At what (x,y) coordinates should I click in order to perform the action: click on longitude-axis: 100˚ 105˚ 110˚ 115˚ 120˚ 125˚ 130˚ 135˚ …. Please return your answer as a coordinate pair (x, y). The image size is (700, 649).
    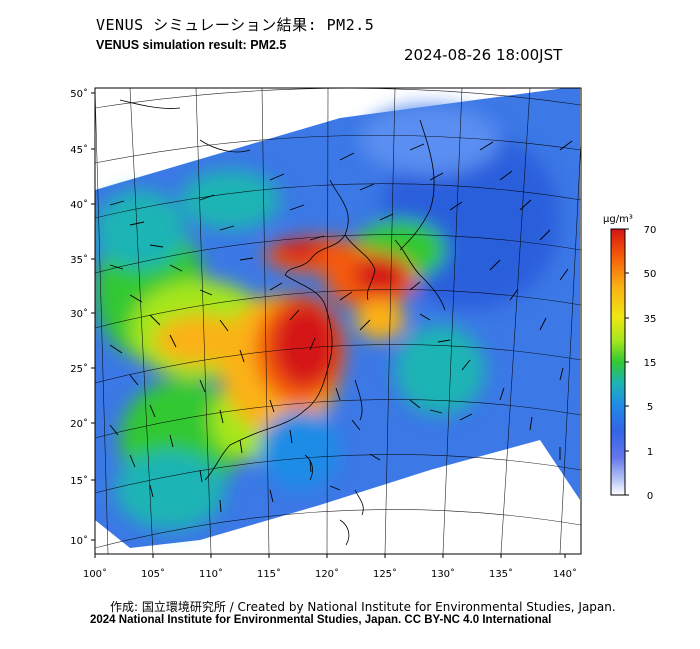
    Looking at the image, I should click on (330, 567).